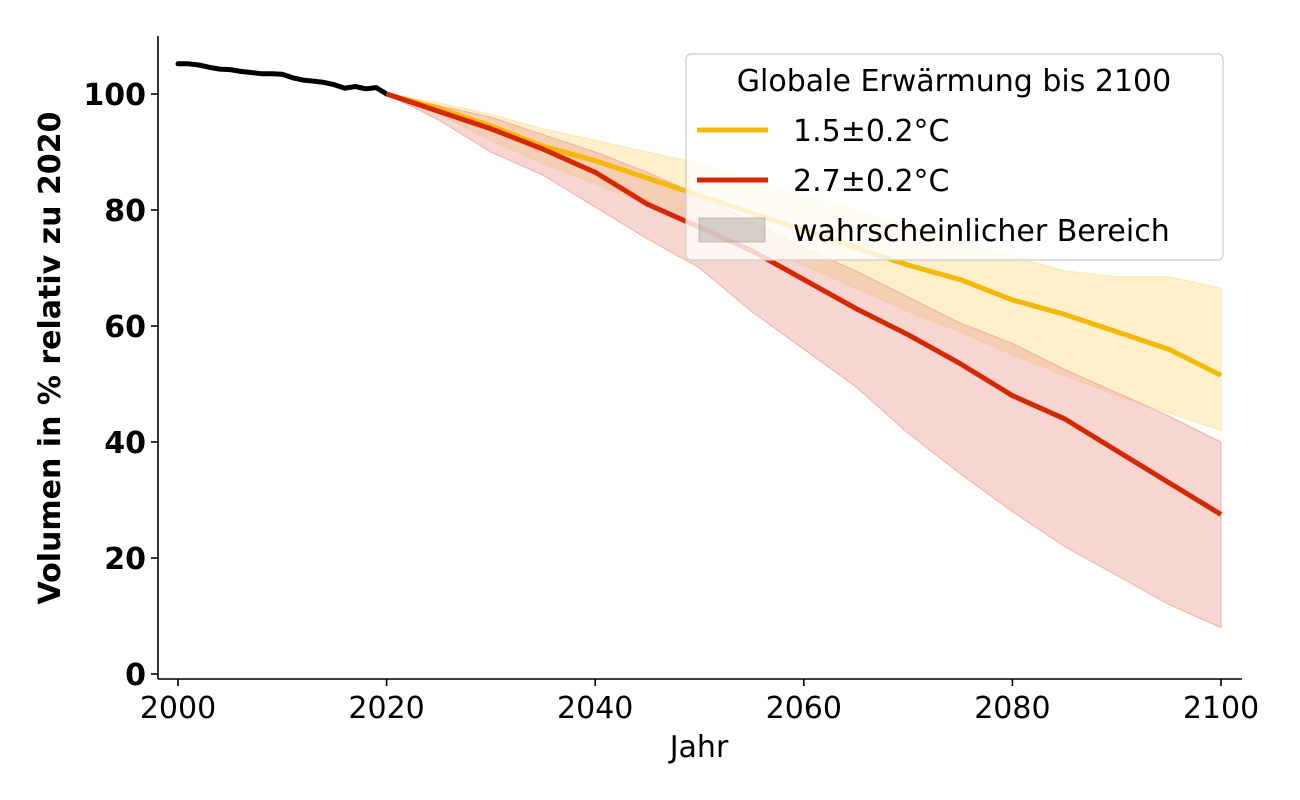 The image size is (1300, 800). Describe the element at coordinates (699, 702) in the screenshot. I see `x-ticks: 2000 2020 2040 2060 2080 2100` at that location.